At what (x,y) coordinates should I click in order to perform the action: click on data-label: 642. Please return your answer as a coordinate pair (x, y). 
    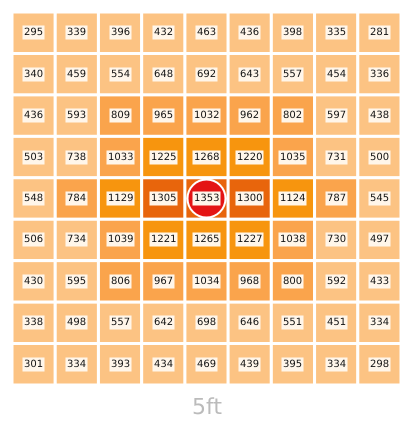
    Looking at the image, I should click on (164, 322).